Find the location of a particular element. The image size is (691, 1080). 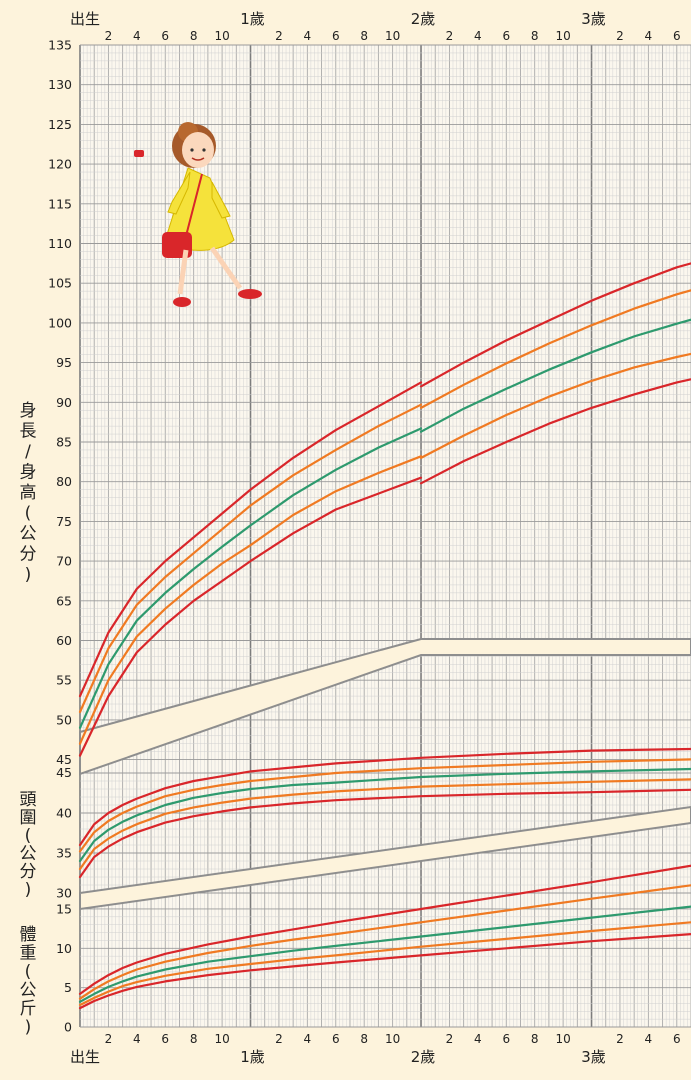

age-label-top: 3歲 is located at coordinates (593, 19).